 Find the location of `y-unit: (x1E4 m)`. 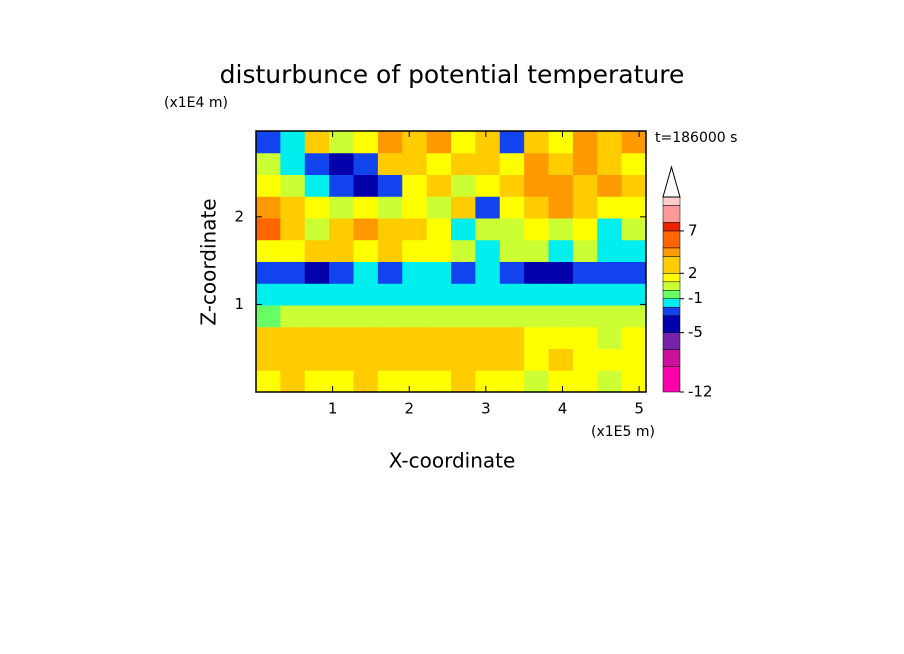

y-unit: (x1E4 m) is located at coordinates (196, 103).